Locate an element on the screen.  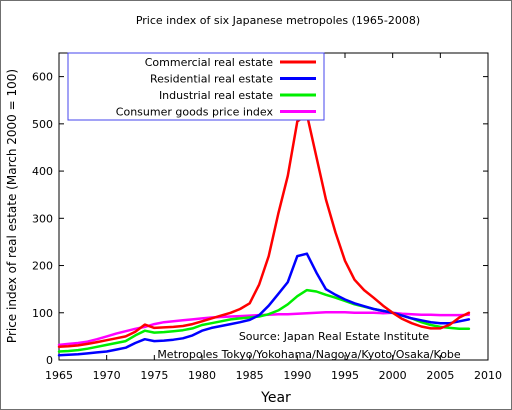
y-tick-label: 200 is located at coordinates (42, 266).